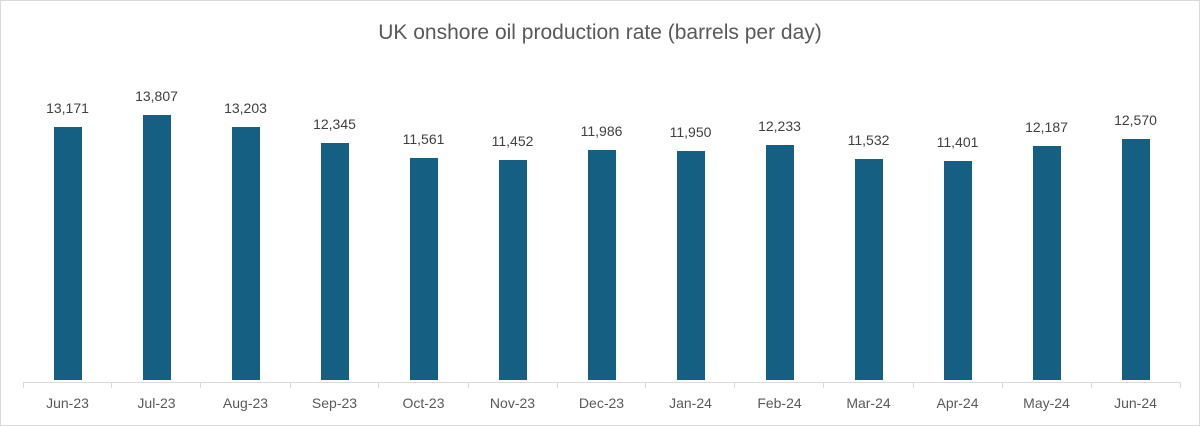 The height and width of the screenshot is (426, 1200). I want to click on data-label: 11,950, so click(690, 132).